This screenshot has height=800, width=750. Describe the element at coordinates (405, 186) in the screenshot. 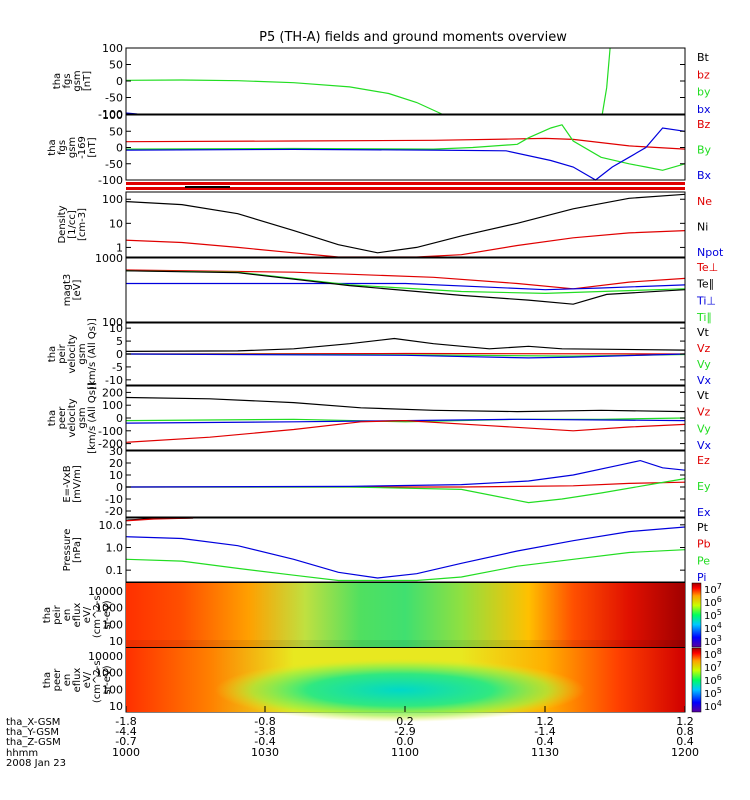

I see `quality-flag-bar` at that location.